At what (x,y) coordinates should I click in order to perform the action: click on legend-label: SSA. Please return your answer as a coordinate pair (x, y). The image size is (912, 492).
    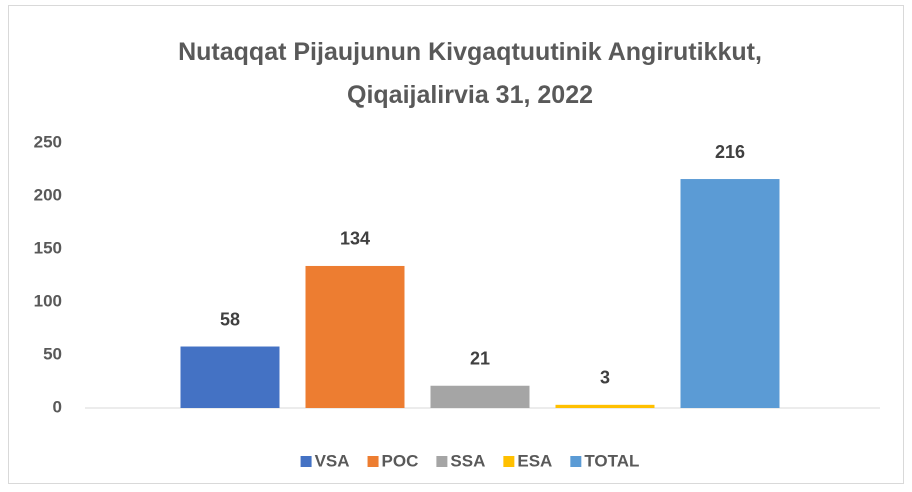
    Looking at the image, I should click on (467, 460).